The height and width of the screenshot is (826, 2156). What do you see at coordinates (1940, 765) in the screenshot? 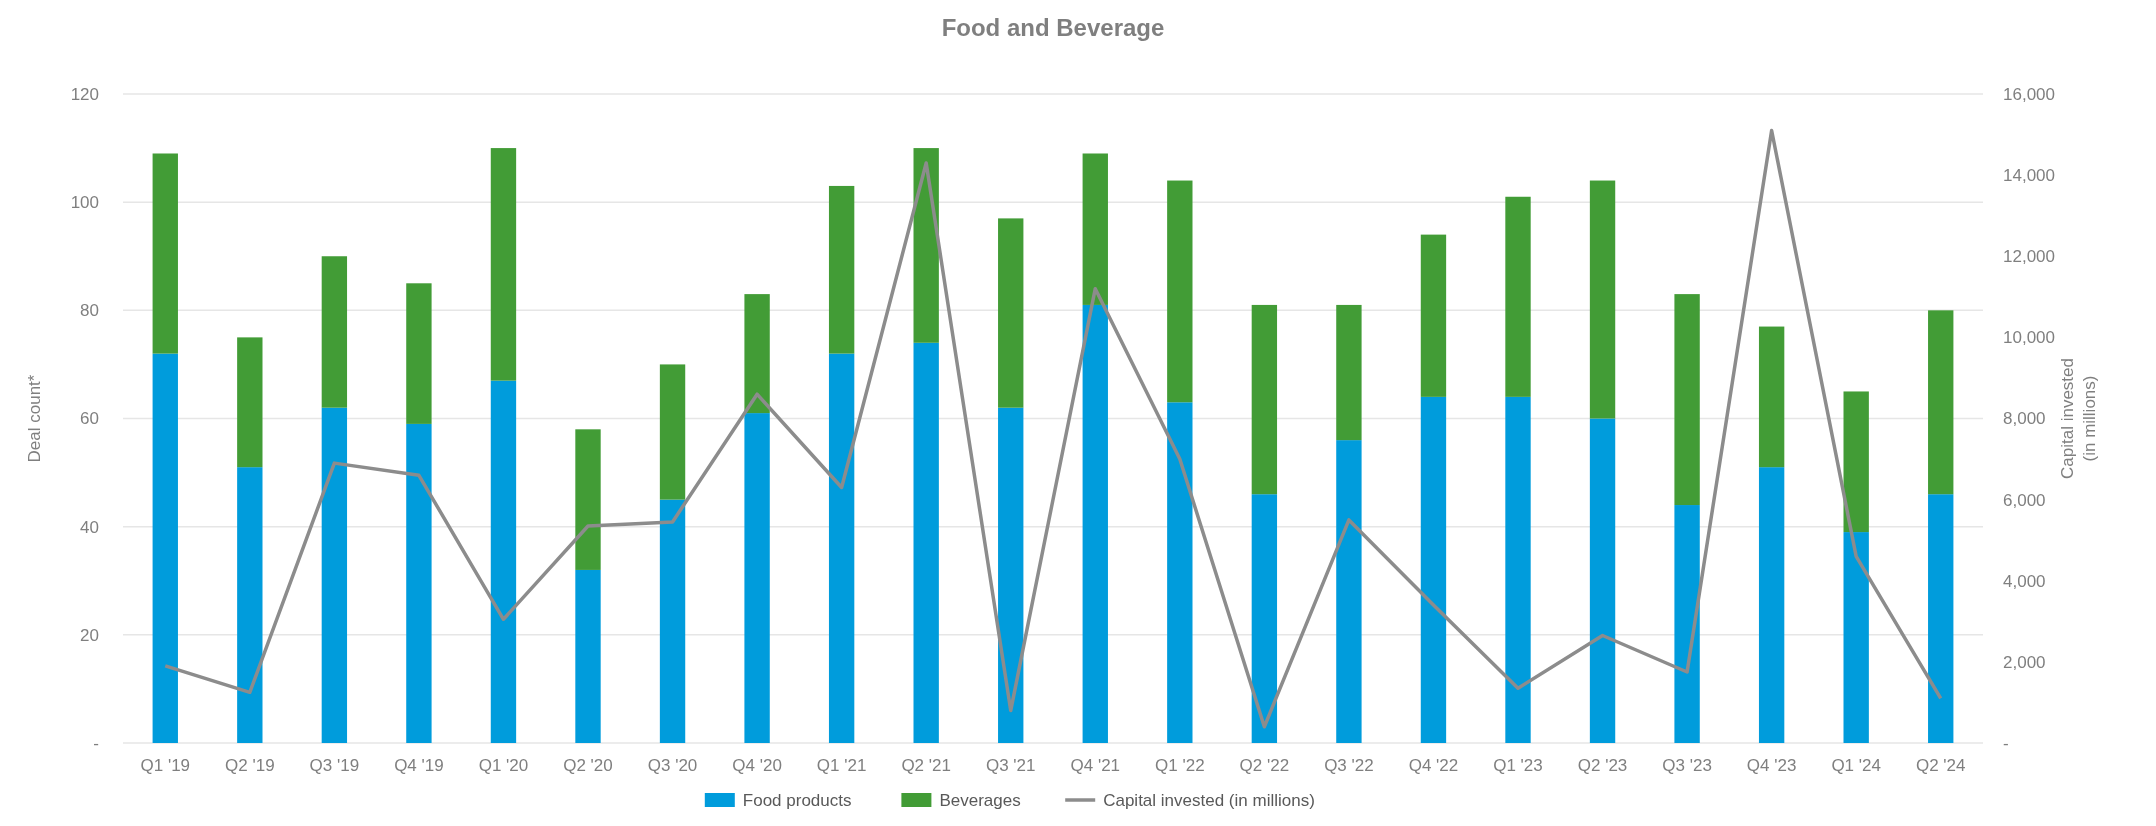
I see `x-tick-label: Q2 '24` at bounding box center [1940, 765].